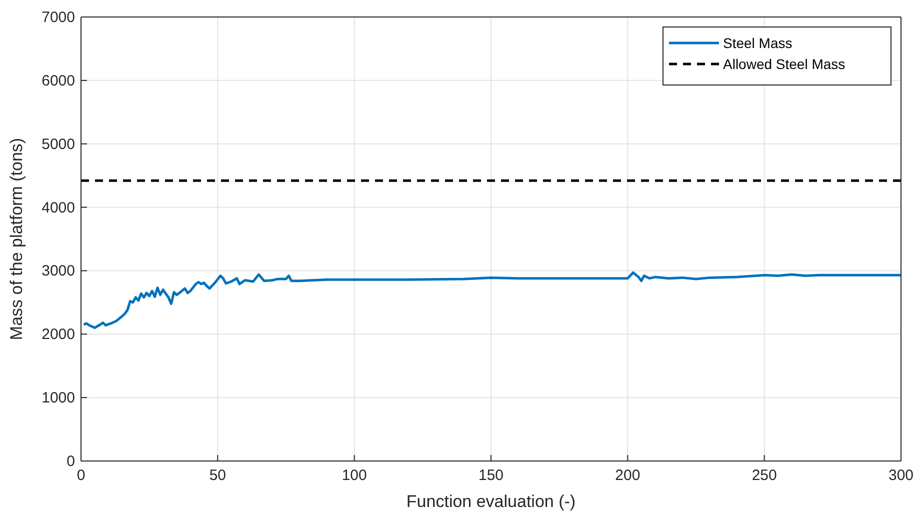 This screenshot has width=916, height=515. I want to click on y-tick-label: 4000, so click(58, 207).